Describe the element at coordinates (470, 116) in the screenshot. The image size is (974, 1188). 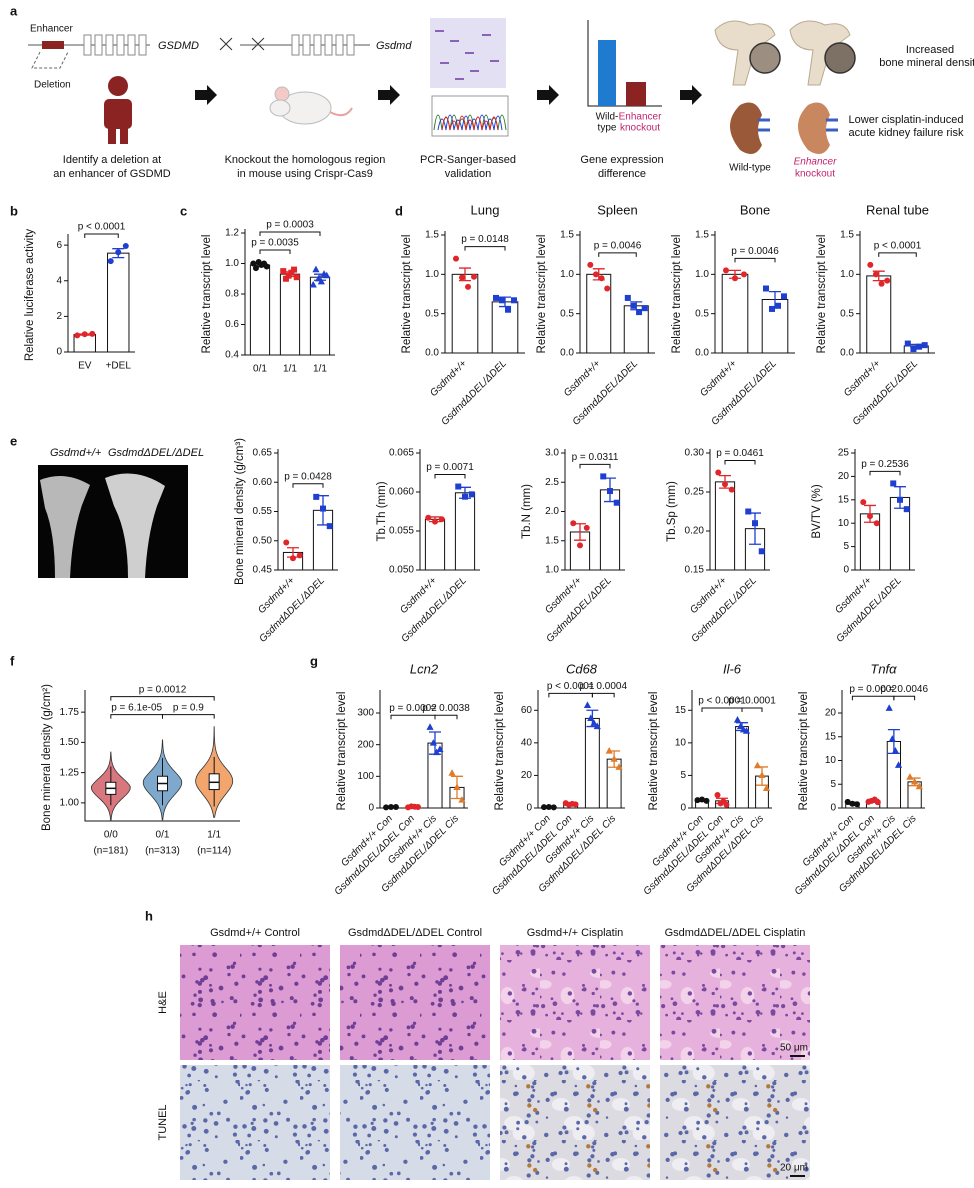
I see `chromatogram` at that location.